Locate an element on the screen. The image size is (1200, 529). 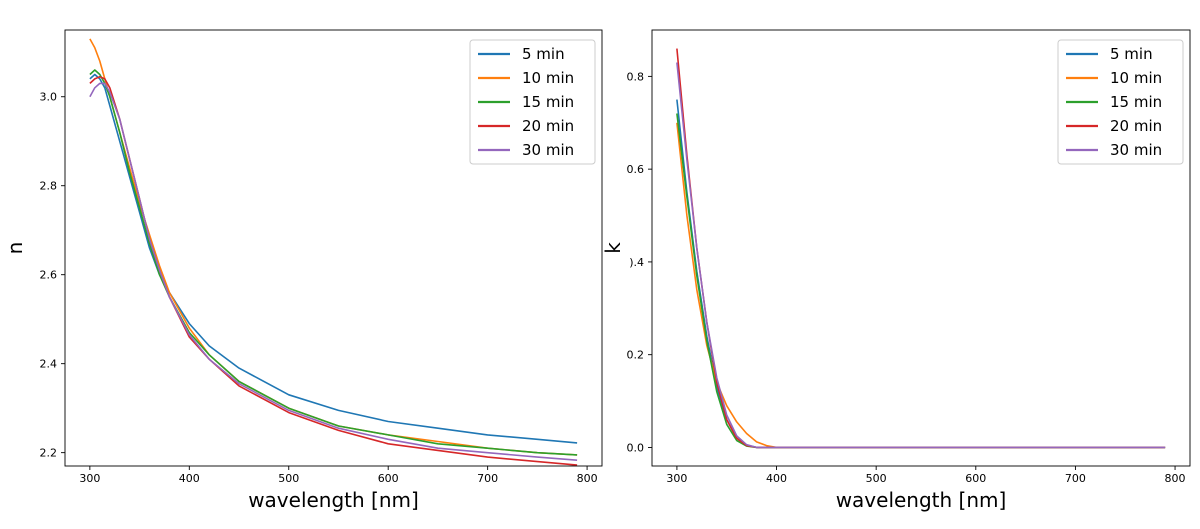
y-tick-label: 0.8 is located at coordinates (636, 76).